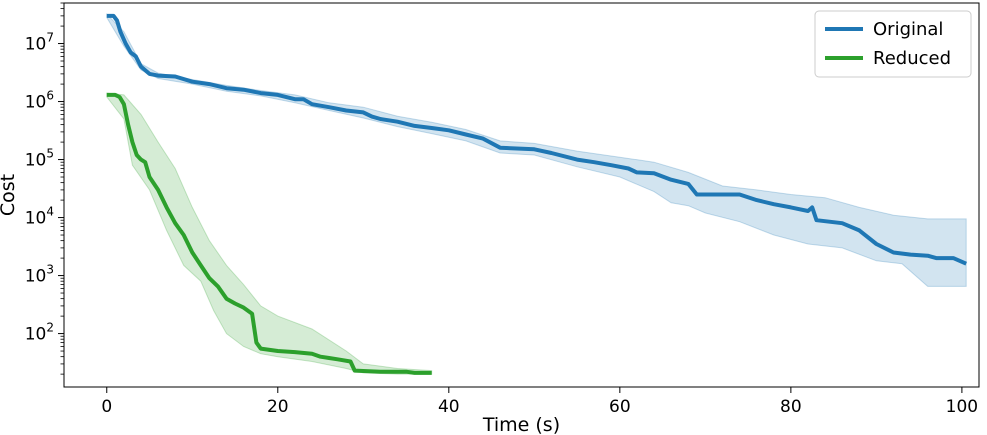 The width and height of the screenshot is (987, 435). Describe the element at coordinates (39, 275) in the screenshot. I see `y-tick-label: 10³` at that location.